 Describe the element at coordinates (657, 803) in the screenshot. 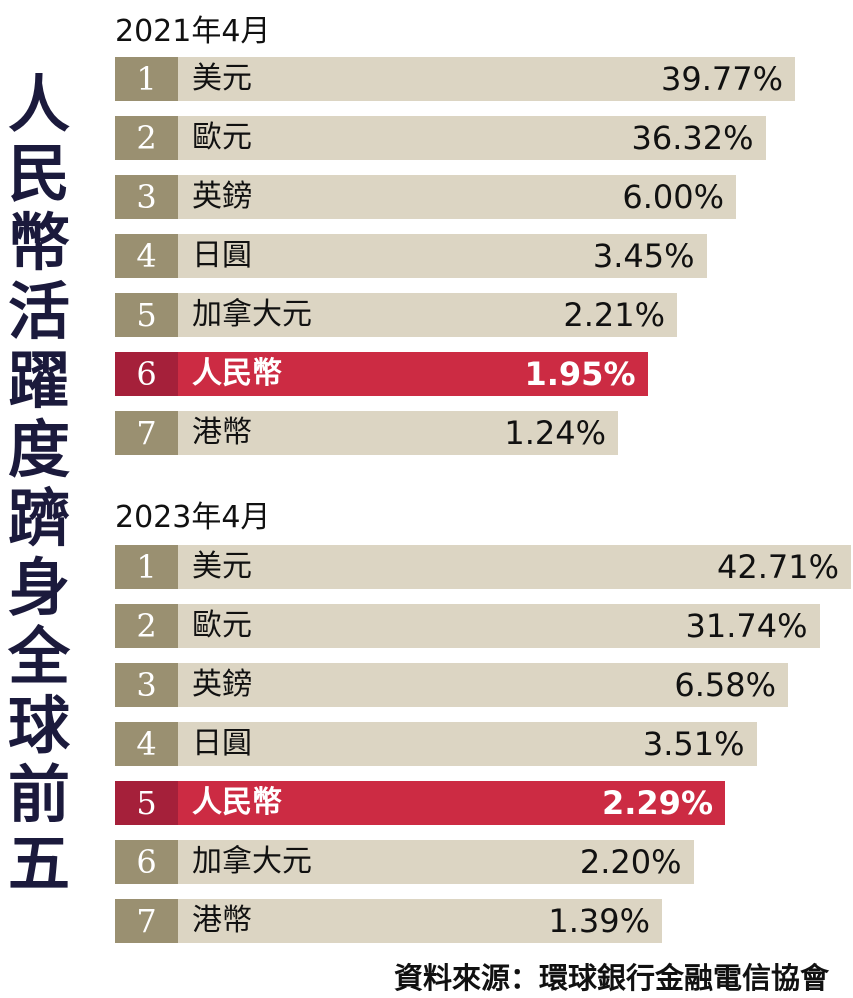

I see `share-value: 2.29%` at that location.